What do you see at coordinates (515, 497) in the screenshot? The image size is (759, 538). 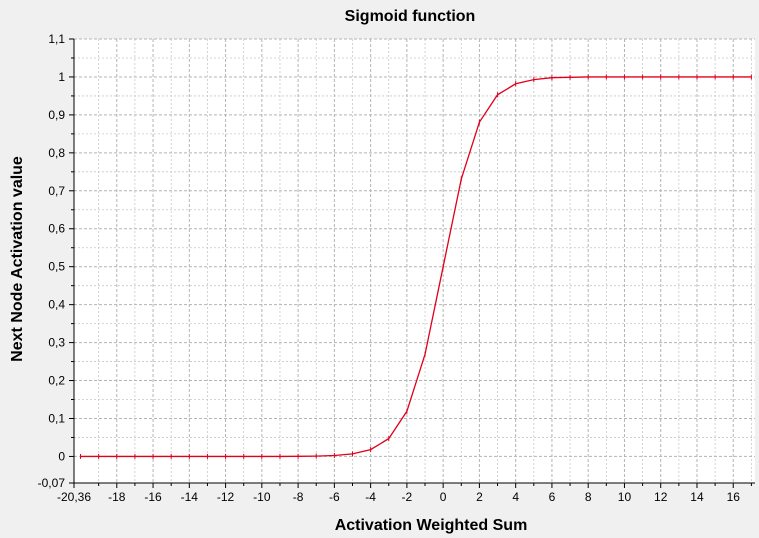 I see `x-tick-label: 4` at bounding box center [515, 497].